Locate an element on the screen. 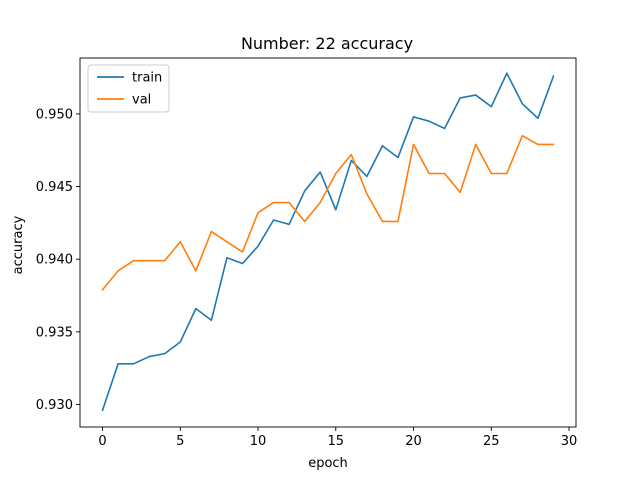 The height and width of the screenshot is (480, 640). y-tick-label: 0.935 is located at coordinates (54, 332).